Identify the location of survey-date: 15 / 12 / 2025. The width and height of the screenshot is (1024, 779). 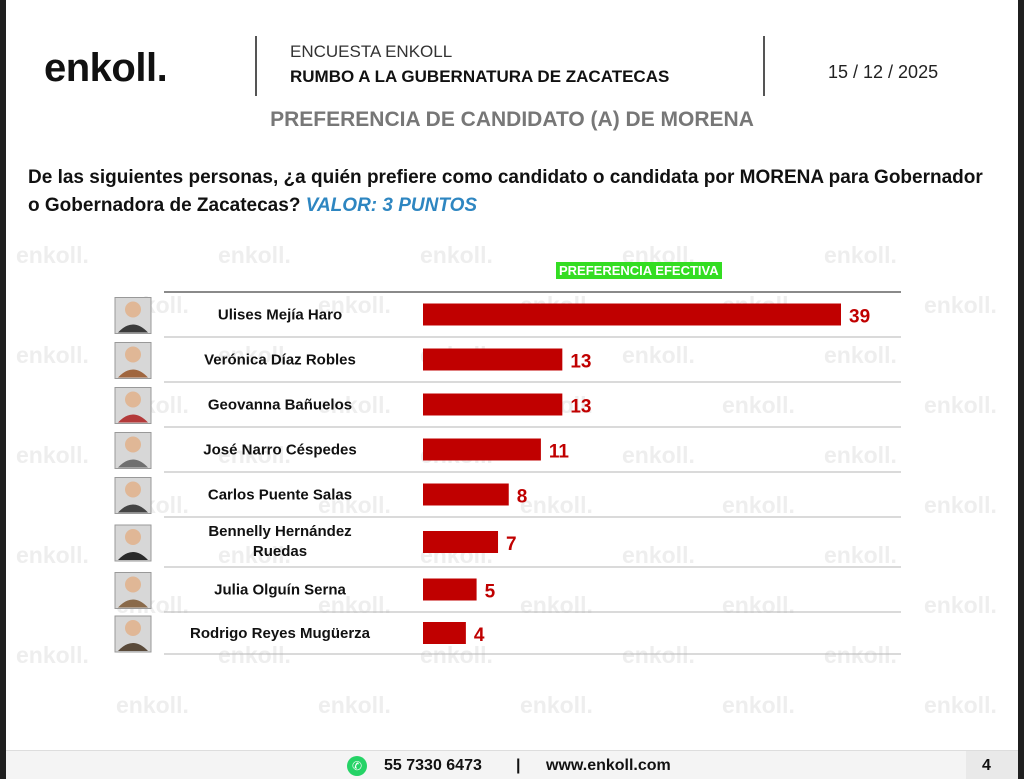
(883, 72).